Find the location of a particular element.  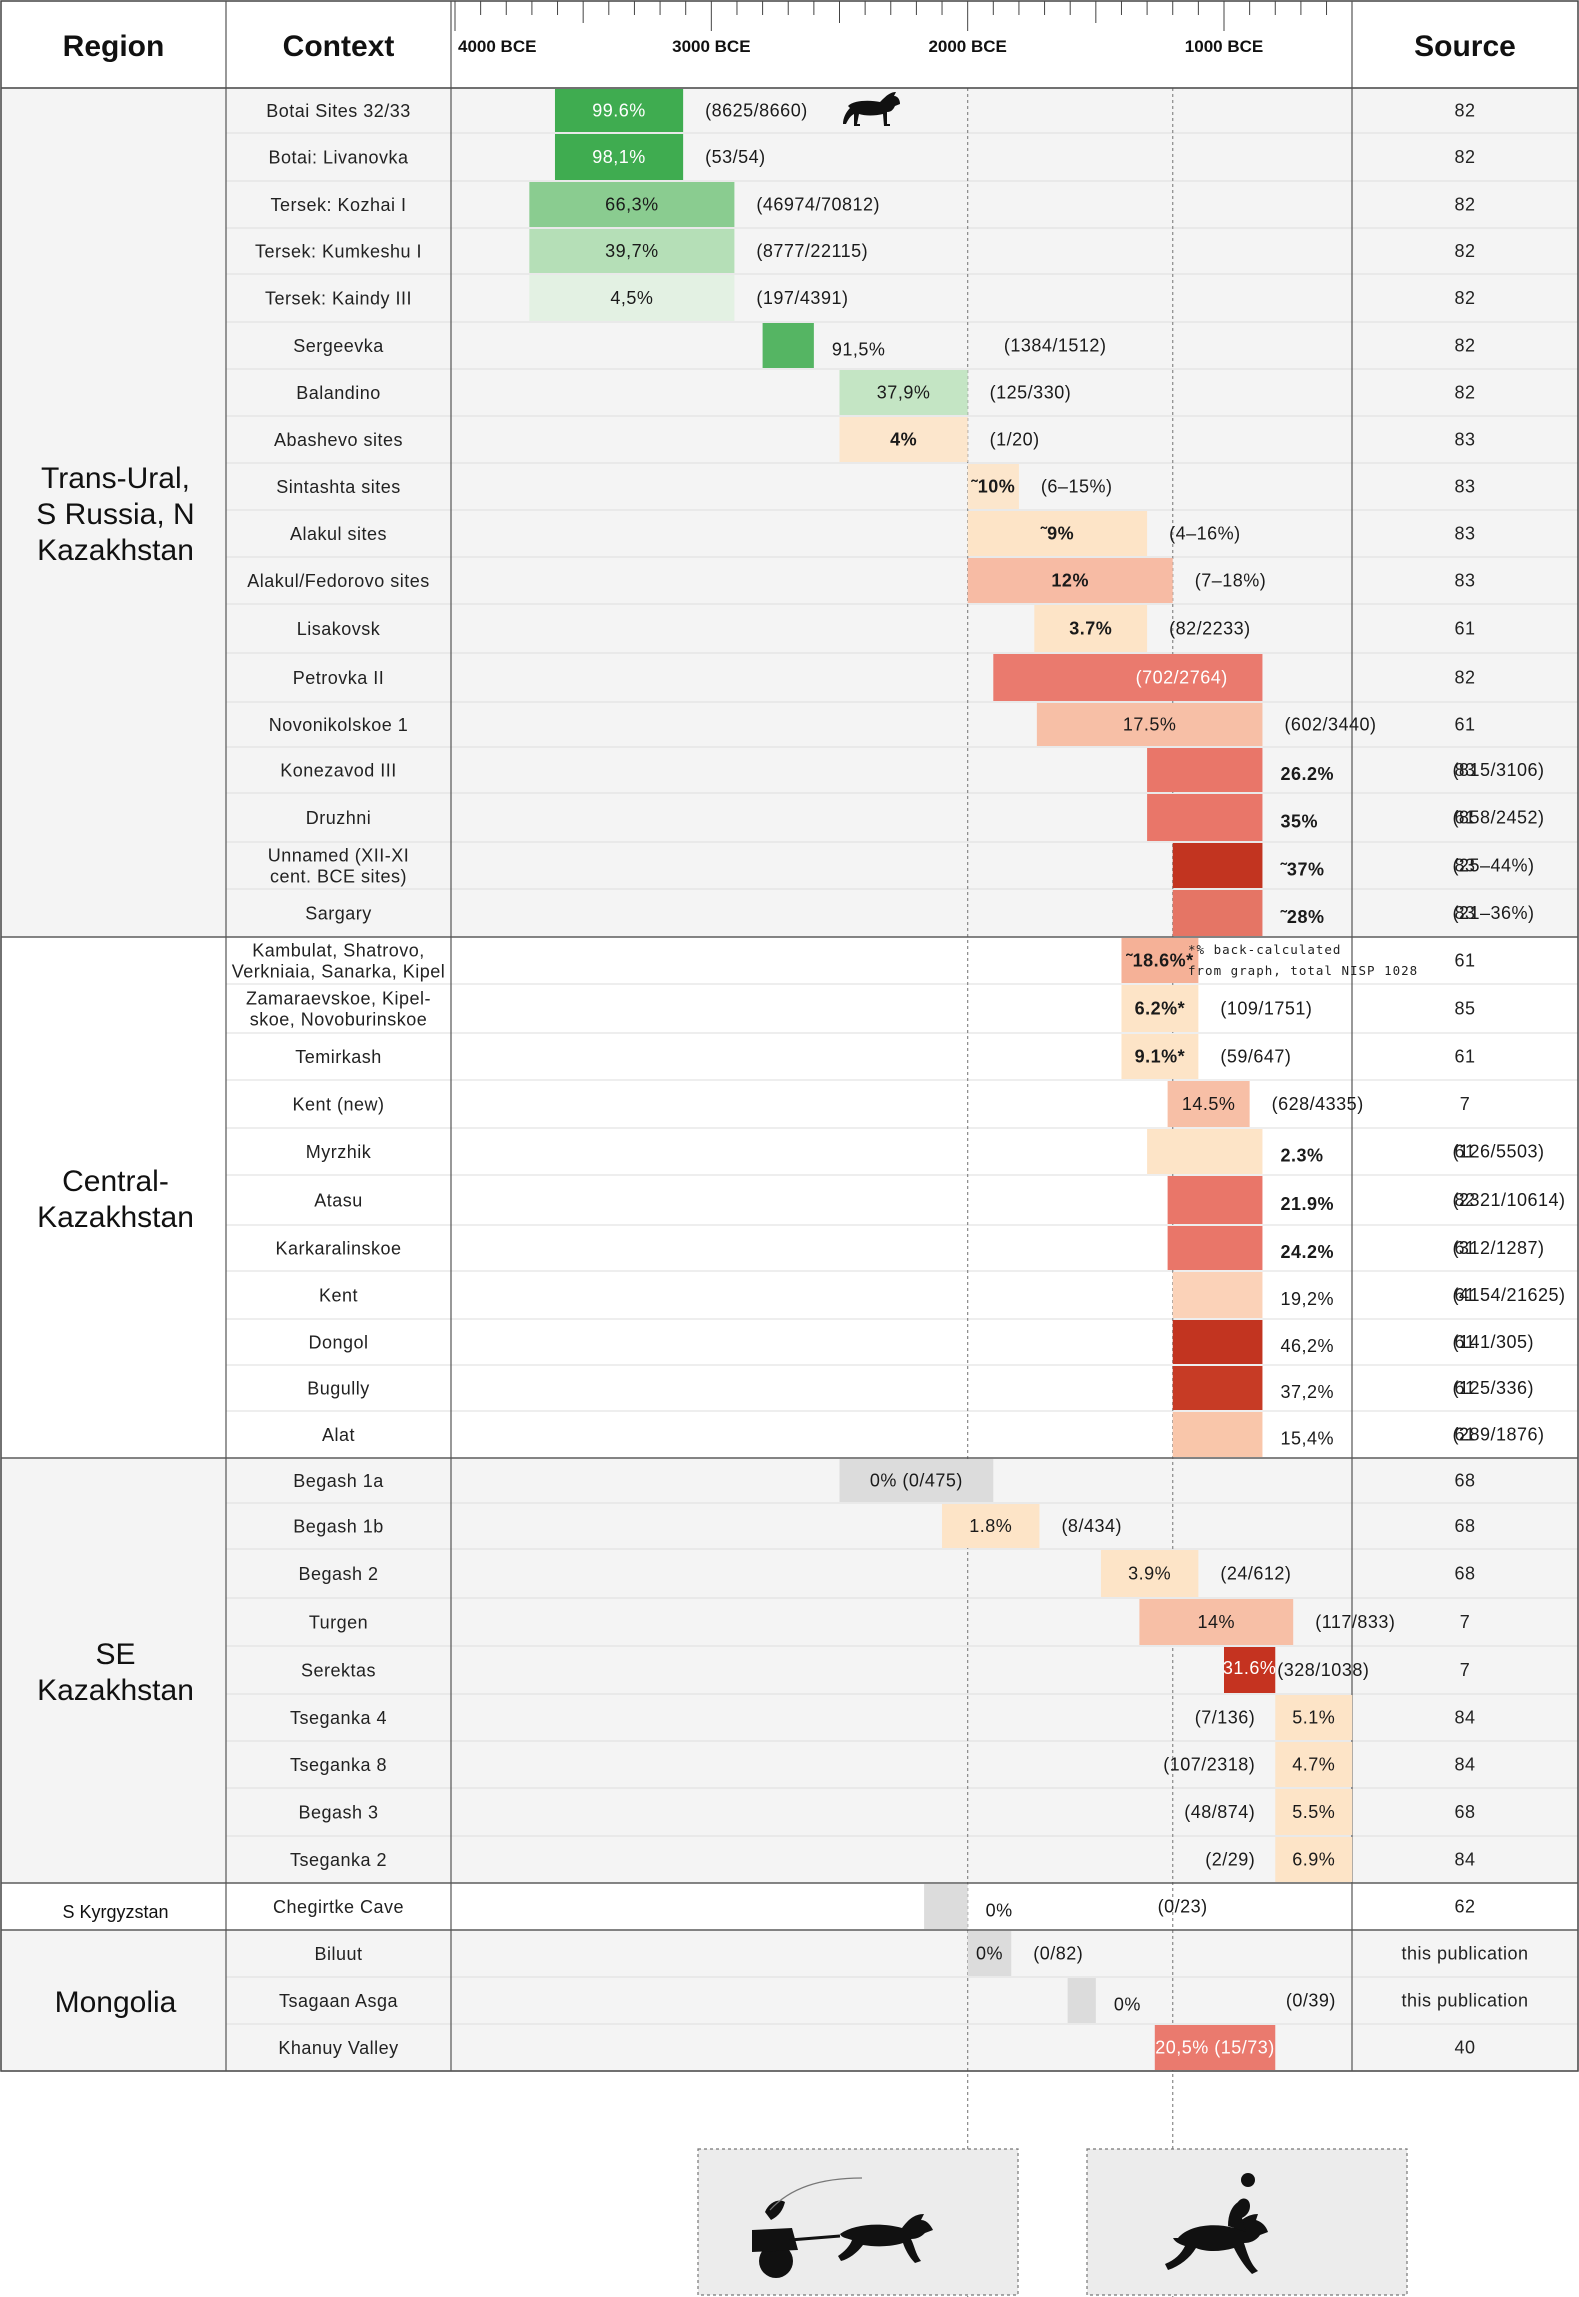

source-value: 85 is located at coordinates (1464, 1009).